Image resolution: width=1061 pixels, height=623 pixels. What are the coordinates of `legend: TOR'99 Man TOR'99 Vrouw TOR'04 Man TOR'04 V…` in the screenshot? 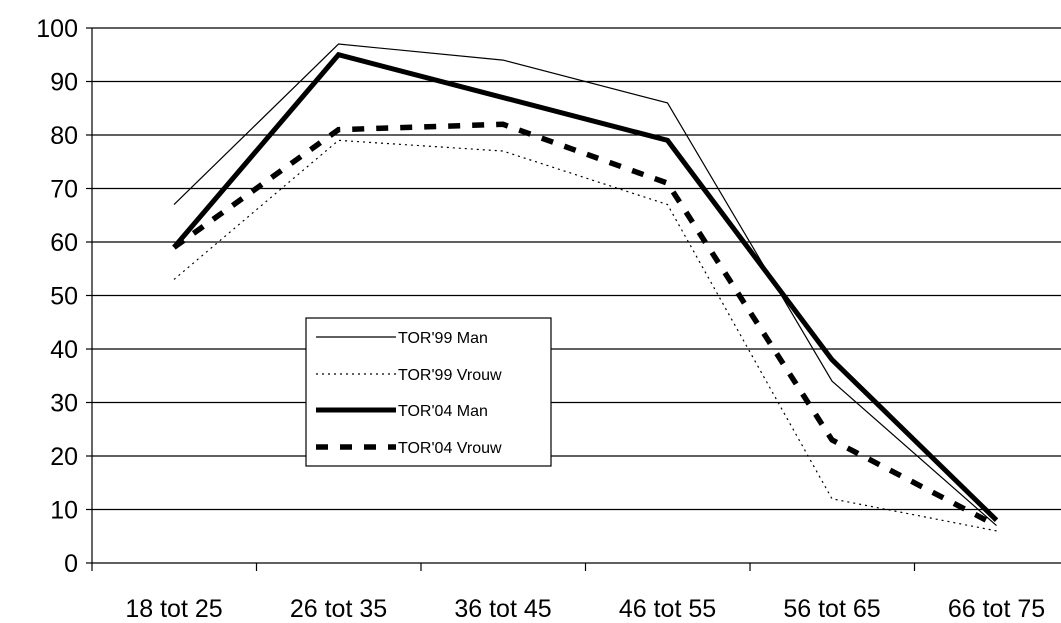 It's located at (428, 392).